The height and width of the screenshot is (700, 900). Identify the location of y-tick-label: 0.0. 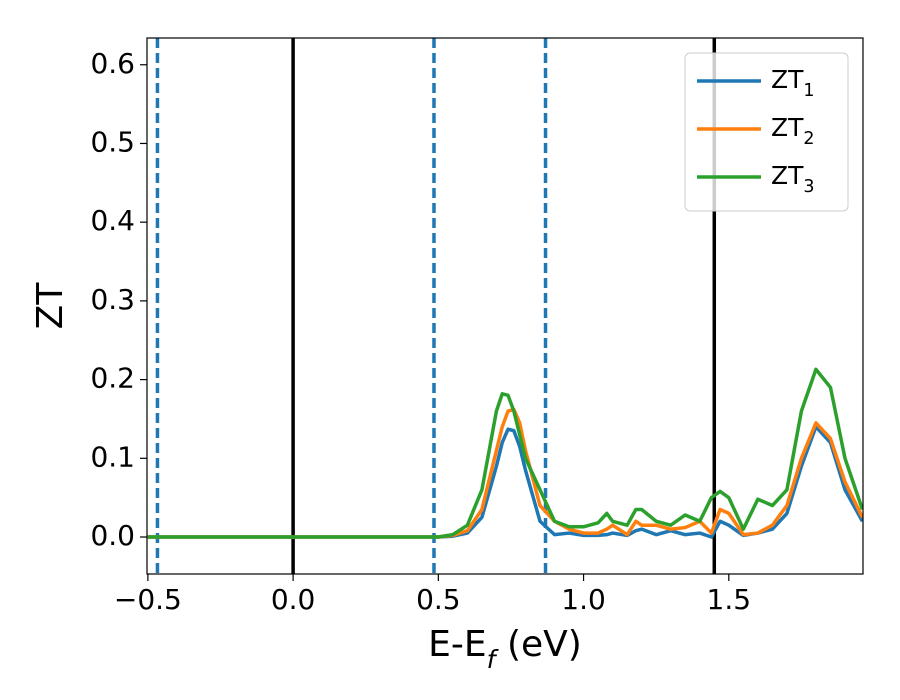
(112, 535).